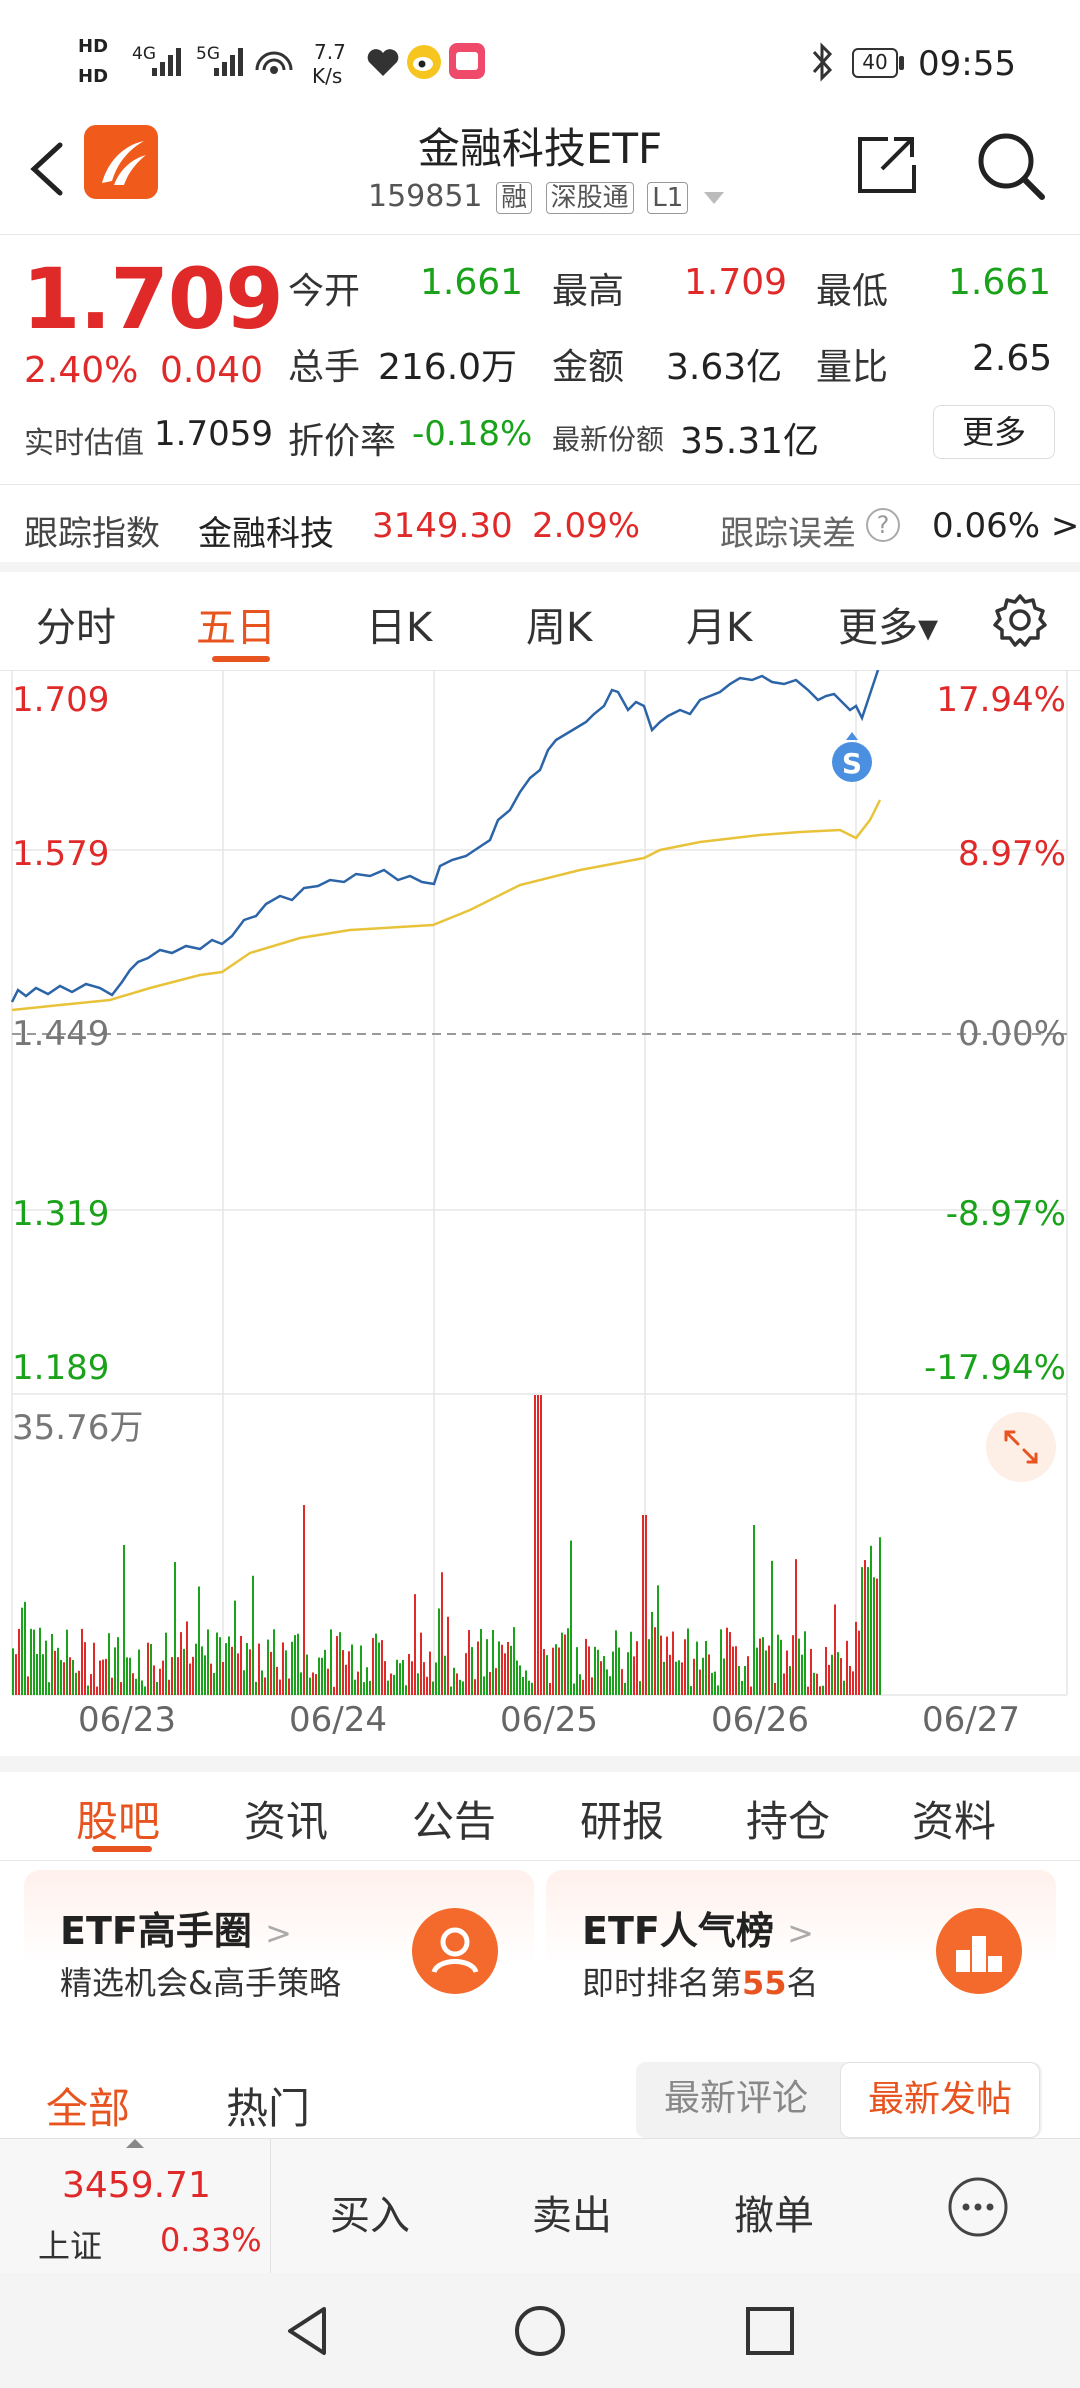 The height and width of the screenshot is (2388, 1080). I want to click on market-index-value: 3459.71, so click(136, 2185).